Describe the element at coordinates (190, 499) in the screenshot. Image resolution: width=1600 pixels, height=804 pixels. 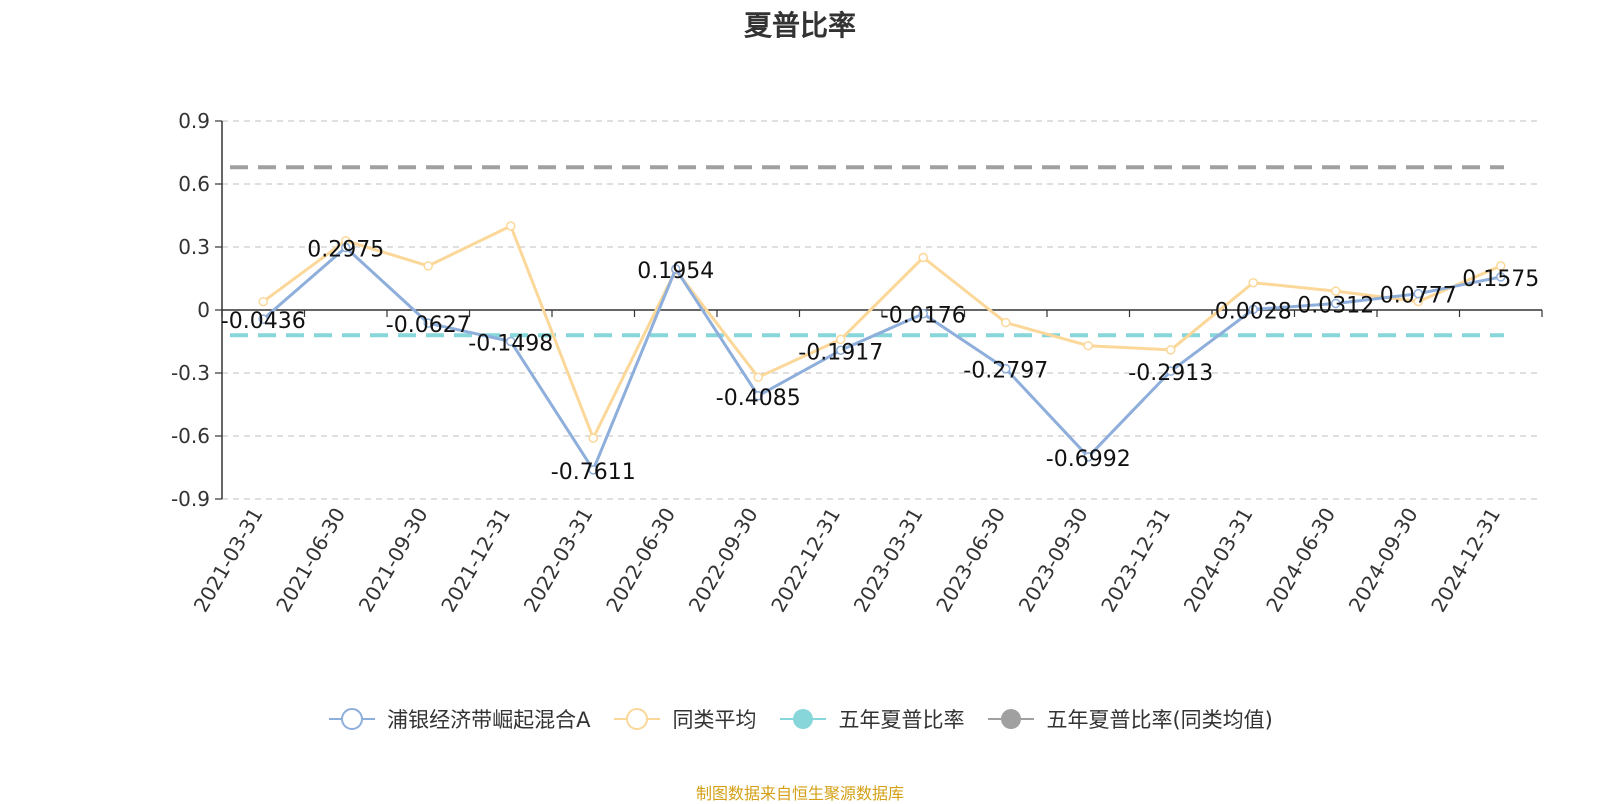
I see `y-tick-label: -0.9` at that location.